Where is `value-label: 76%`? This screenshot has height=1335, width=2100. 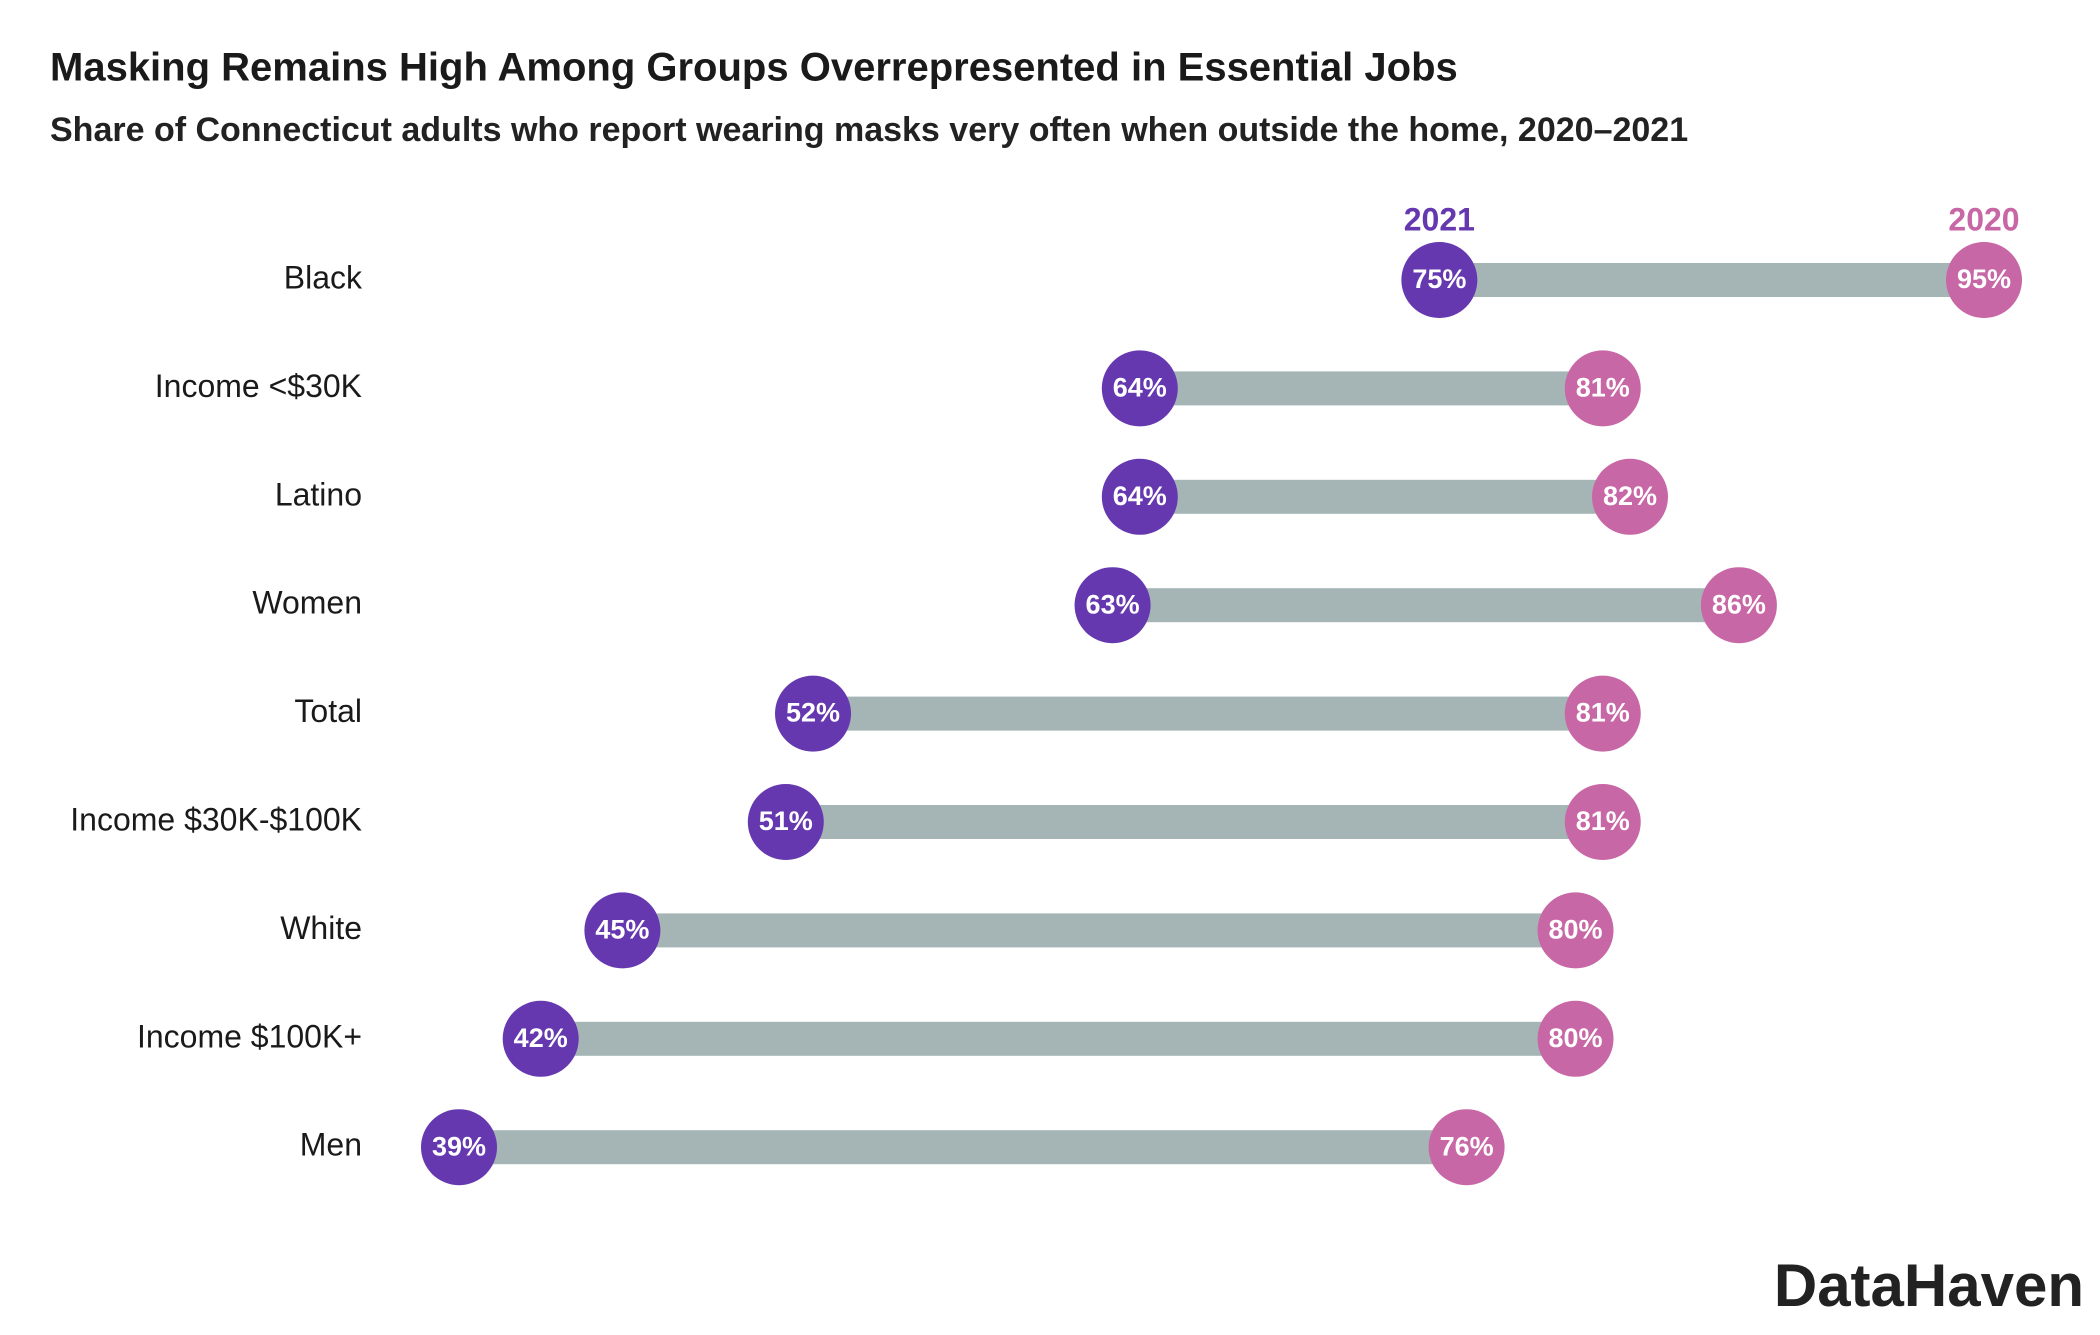 value-label: 76% is located at coordinates (1467, 1146).